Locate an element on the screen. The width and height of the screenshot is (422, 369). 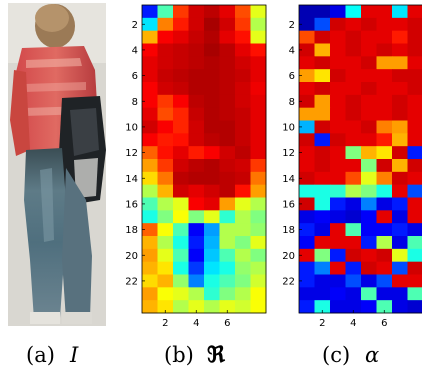
heat-cell-b-r11-c1 is located at coordinates (150, 140).